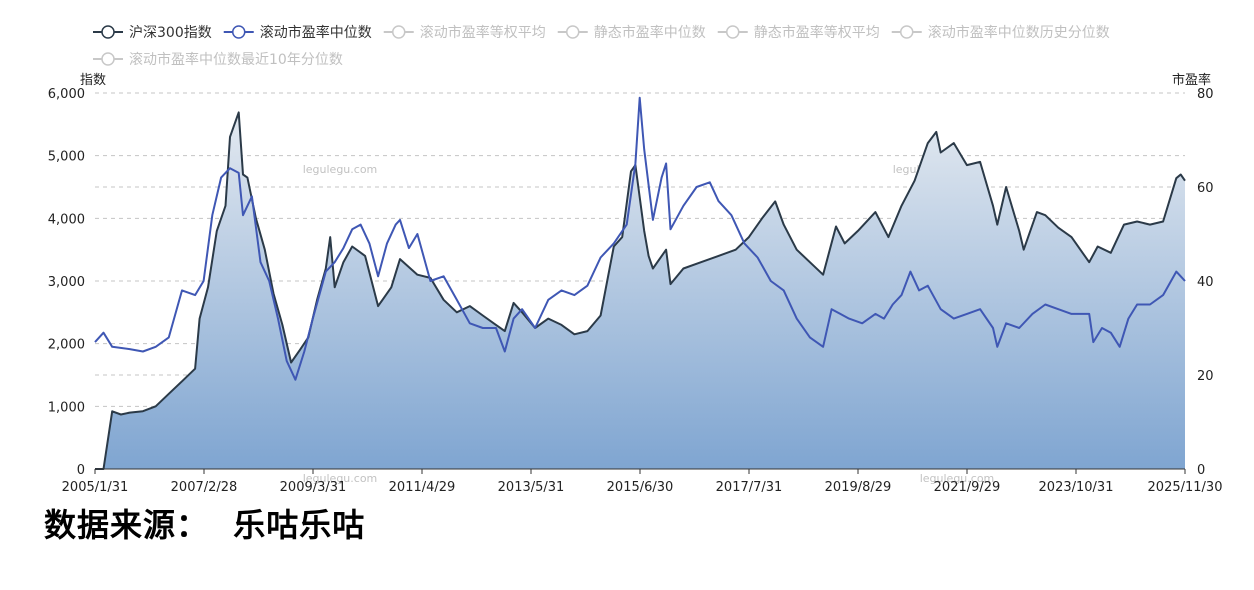 The image size is (1254, 590). I want to click on data-source-note: 数据来源： 乐咕乐咕, so click(204, 523).